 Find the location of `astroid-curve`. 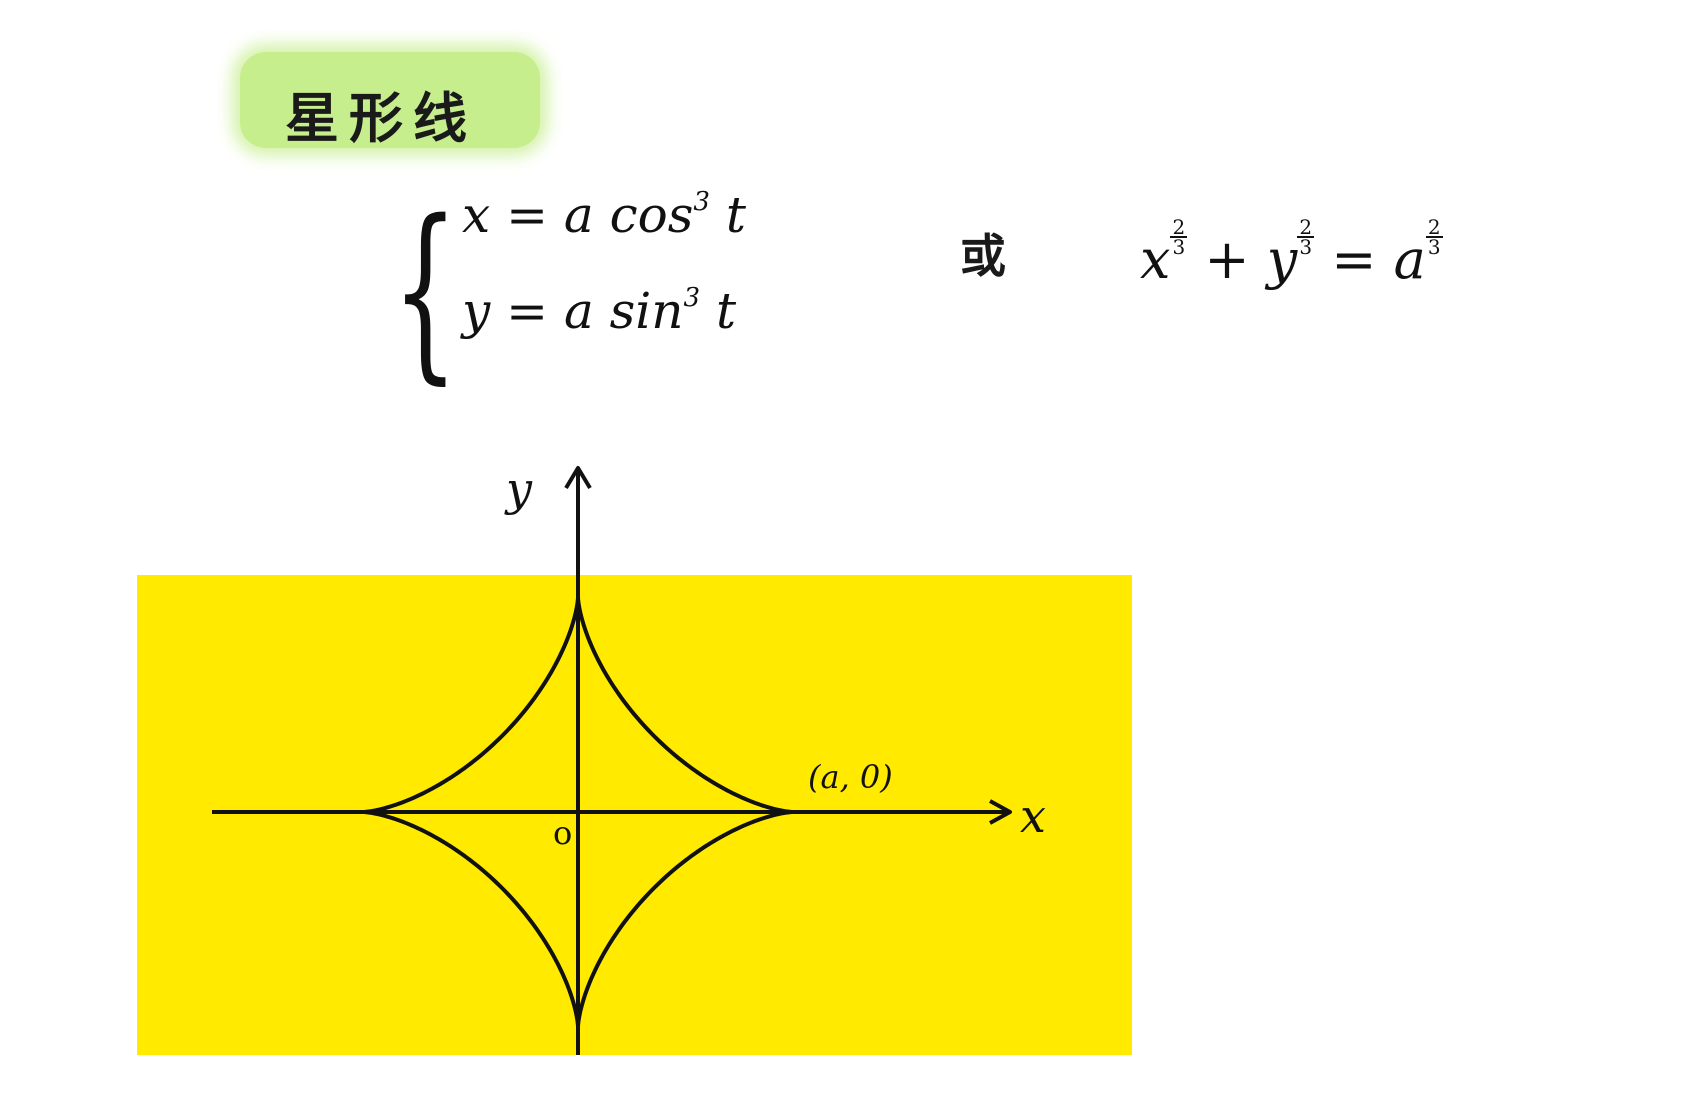

astroid-curve is located at coordinates (578, 812).